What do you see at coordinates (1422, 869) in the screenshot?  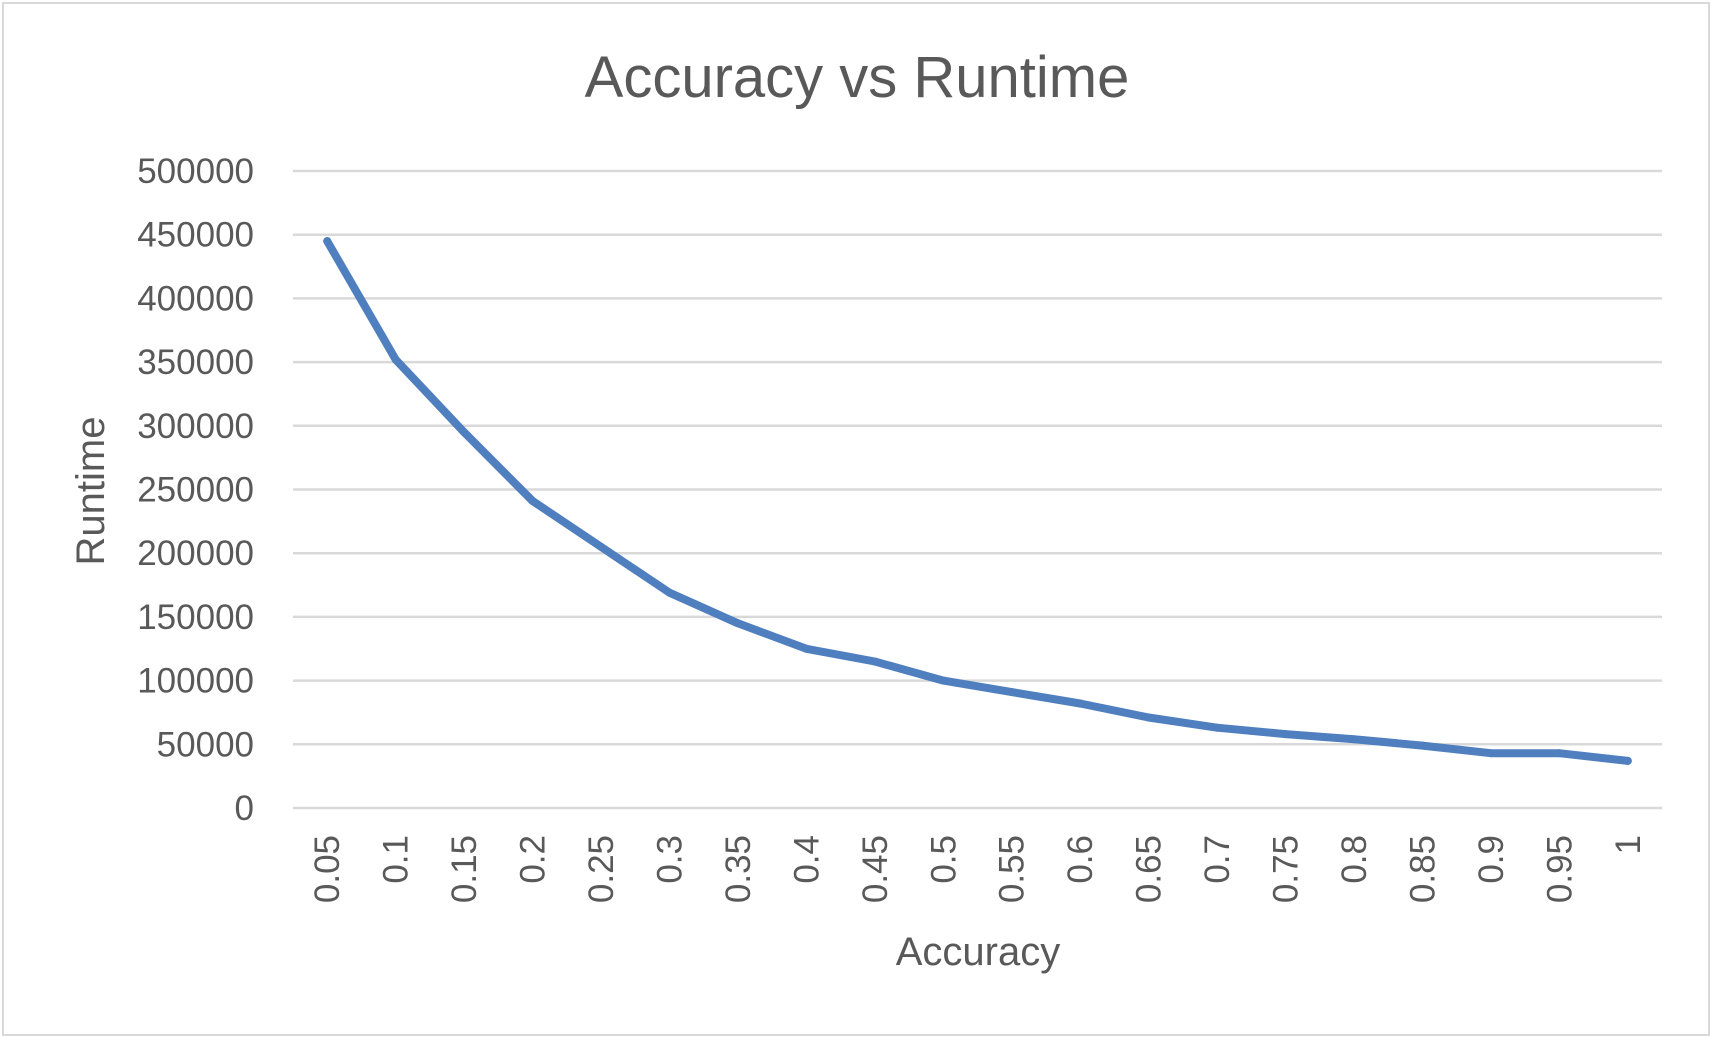 I see `x-tick-label: 0.85` at bounding box center [1422, 869].